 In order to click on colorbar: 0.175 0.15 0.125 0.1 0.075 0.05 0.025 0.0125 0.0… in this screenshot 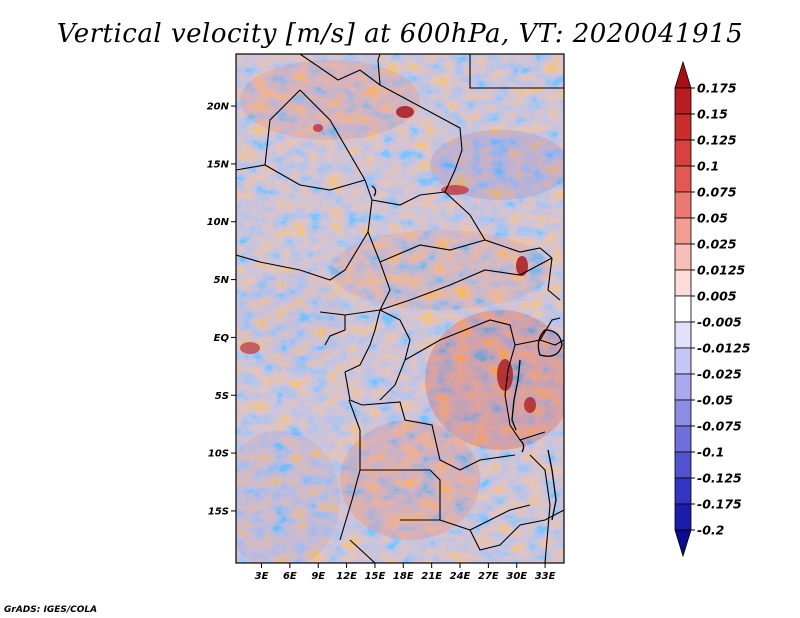, I will do `click(712, 309)`.